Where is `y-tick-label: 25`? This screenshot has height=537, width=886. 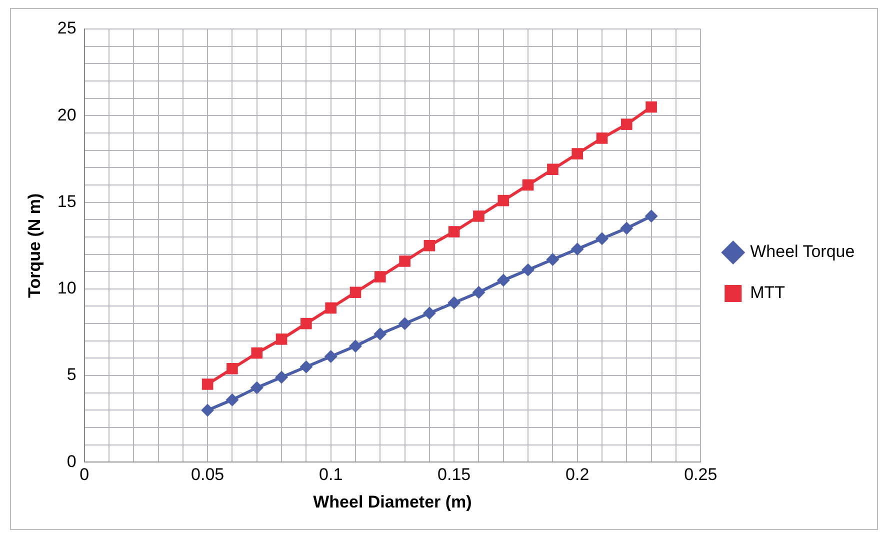
y-tick-label: 25 is located at coordinates (66, 28).